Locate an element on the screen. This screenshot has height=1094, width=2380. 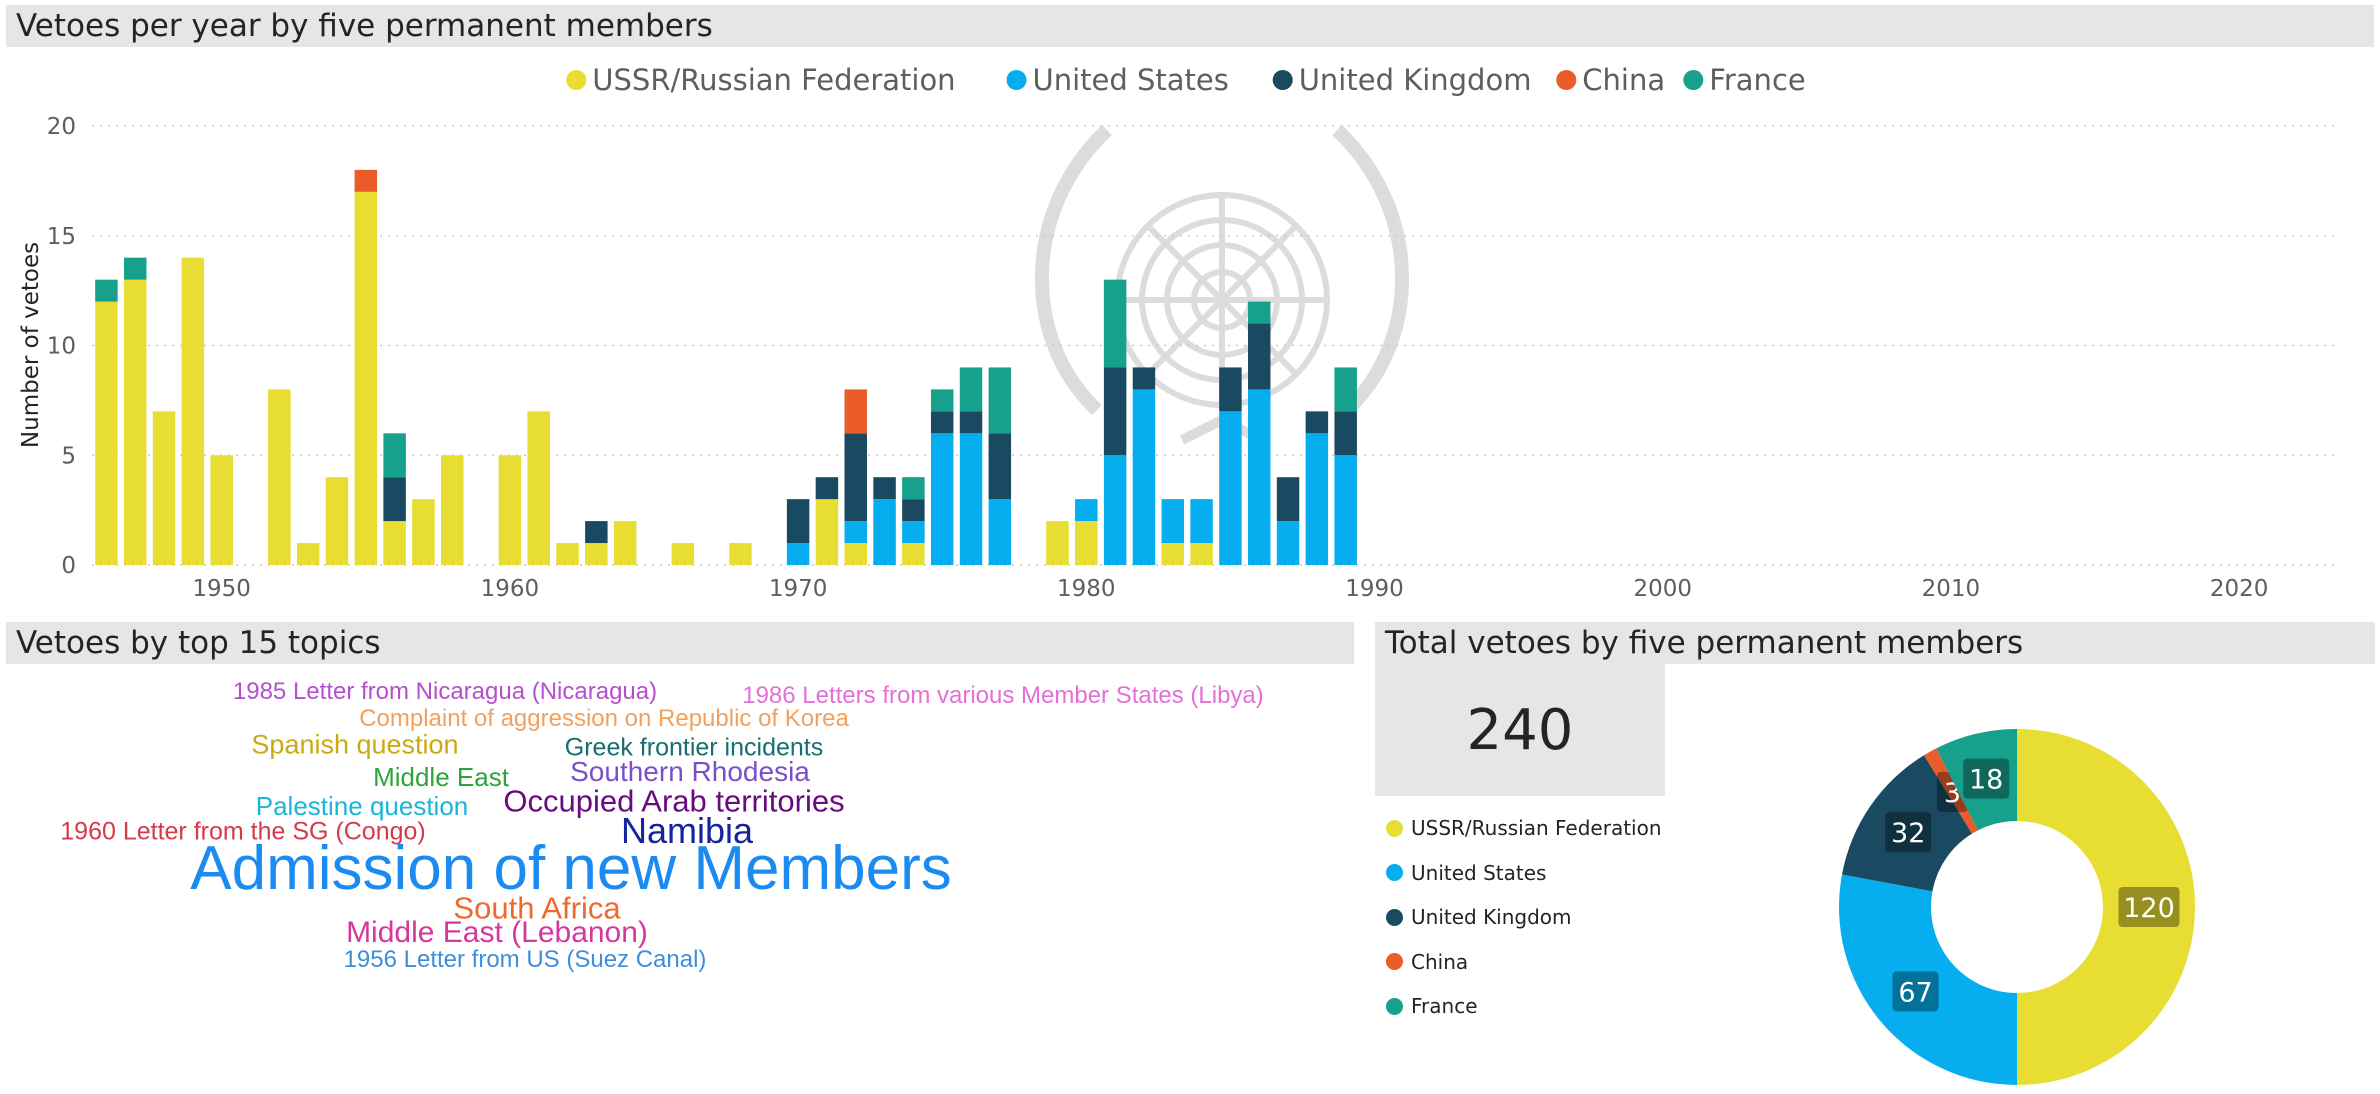
wordcloud-topic: Southern Rhodesia is located at coordinates (690, 771).